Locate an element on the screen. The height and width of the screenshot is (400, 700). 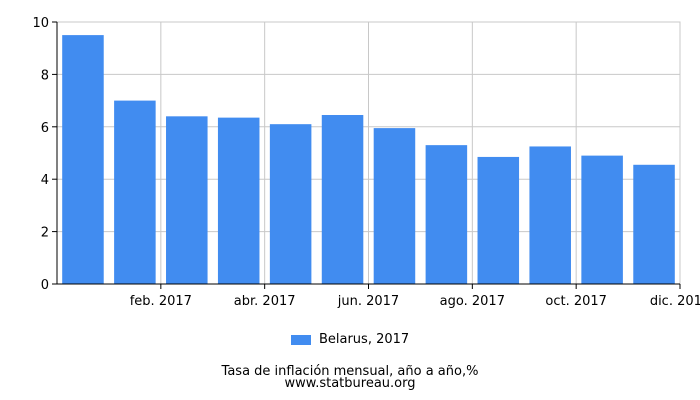
x-tick-label: dic. 2017 is located at coordinates (675, 301).